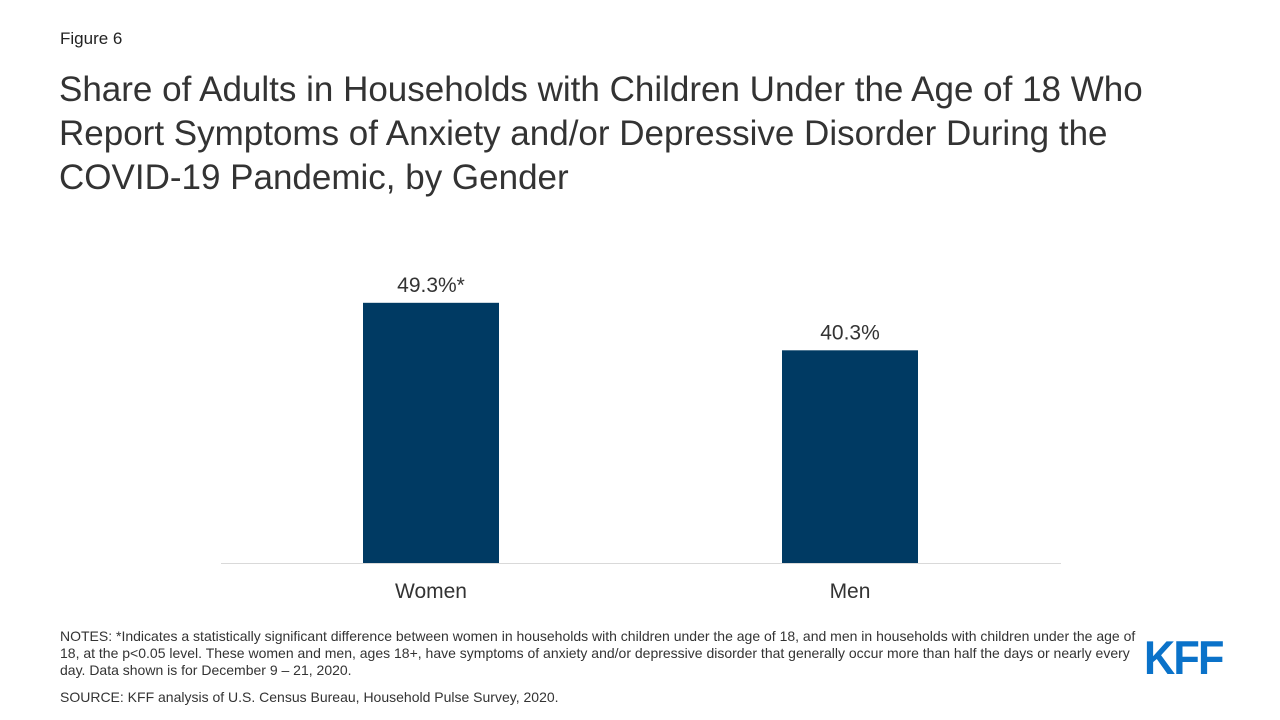 This screenshot has width=1280, height=720. What do you see at coordinates (431, 591) in the screenshot?
I see `category-label-women: Women` at bounding box center [431, 591].